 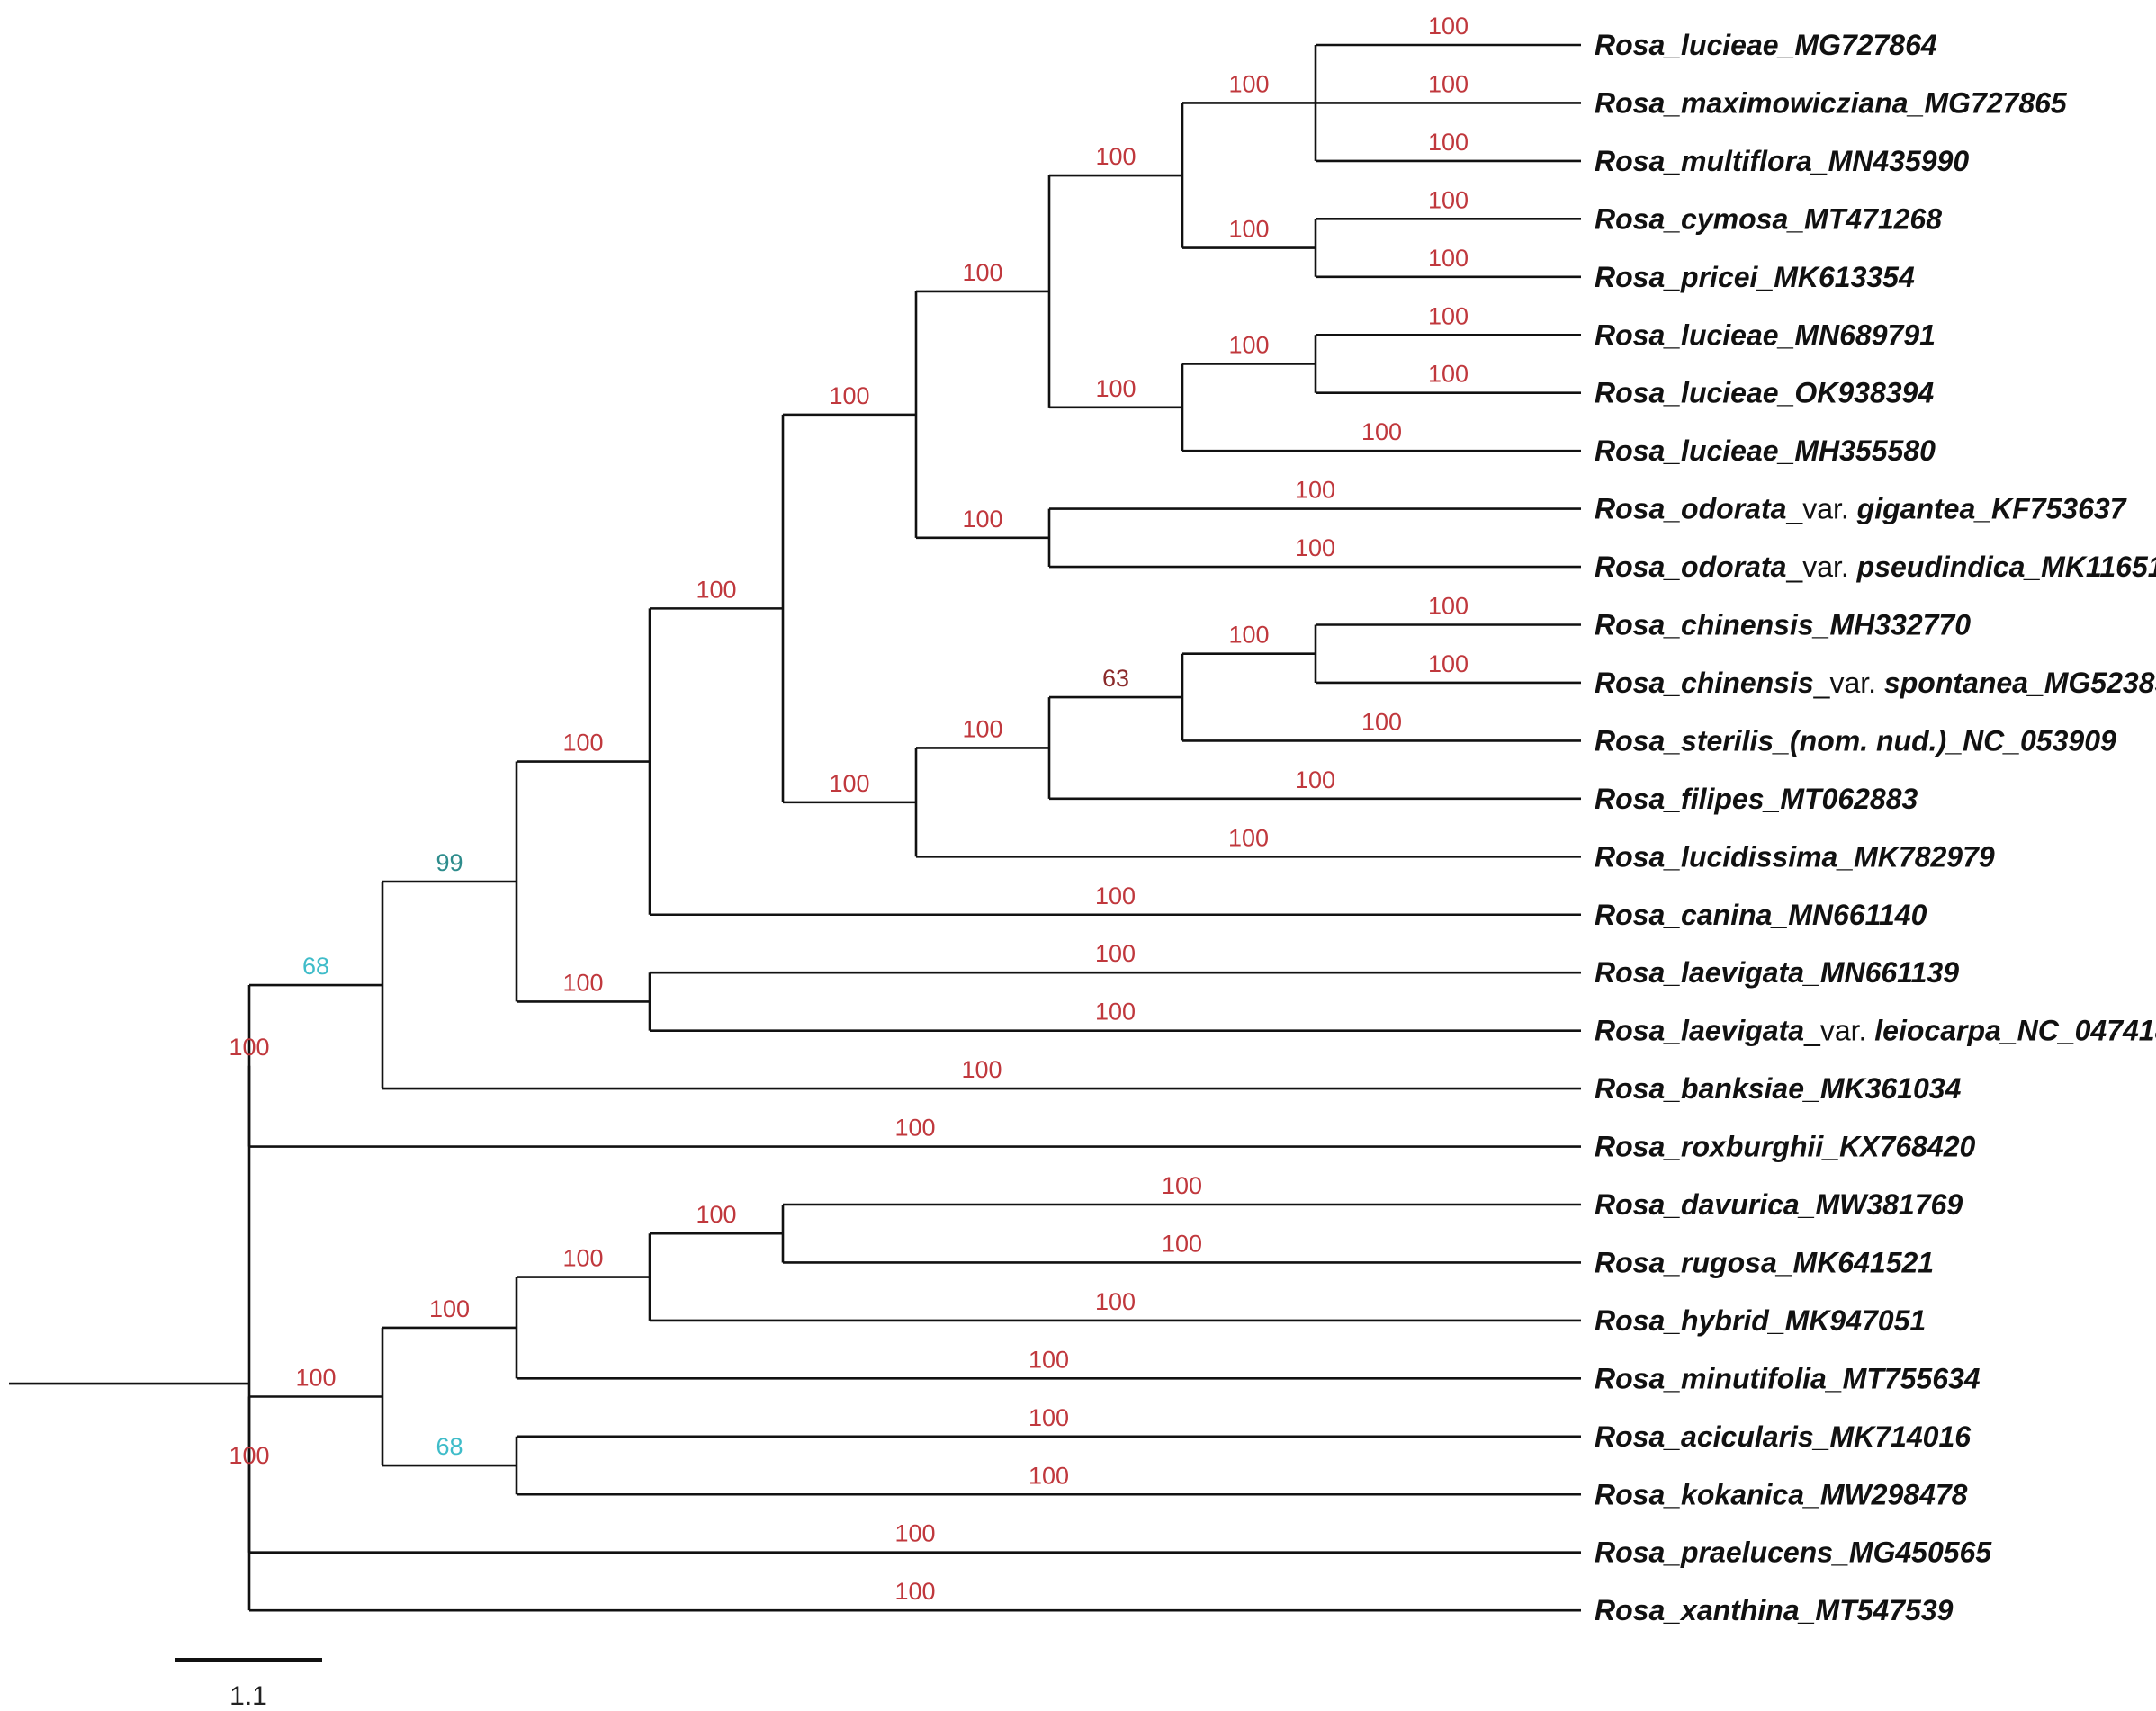 What do you see at coordinates (1755, 277) in the screenshot?
I see `taxon-label-part: Rosa_pricei_MK613354` at bounding box center [1755, 277].